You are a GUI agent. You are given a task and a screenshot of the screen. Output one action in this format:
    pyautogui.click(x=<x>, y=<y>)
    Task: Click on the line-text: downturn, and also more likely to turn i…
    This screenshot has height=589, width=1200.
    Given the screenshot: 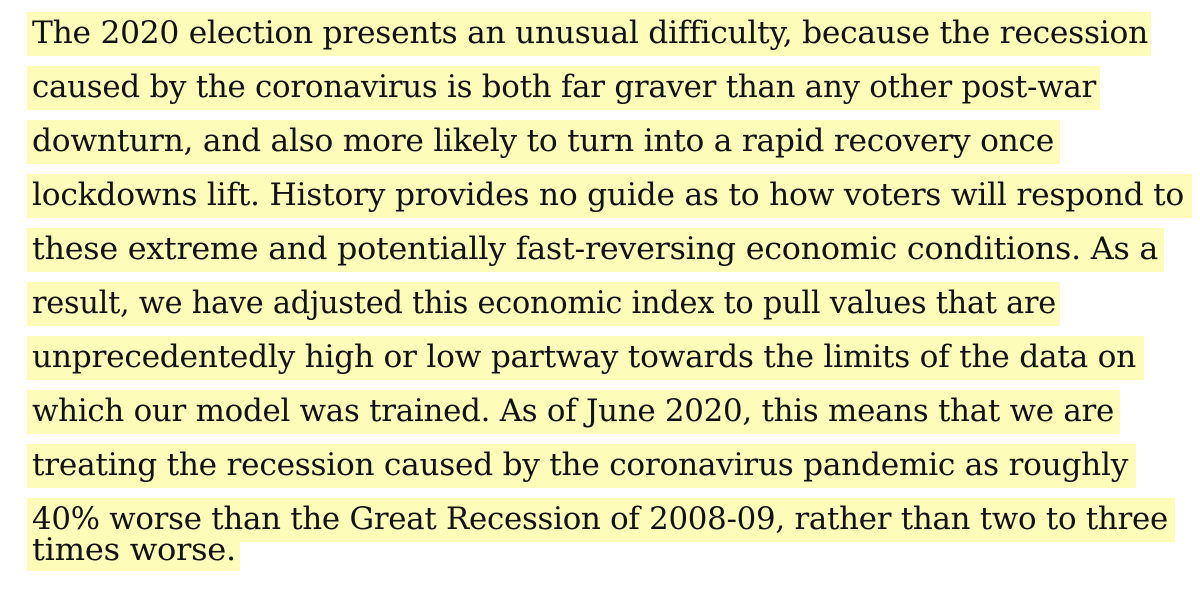 What is the action you would take?
    pyautogui.click(x=543, y=141)
    